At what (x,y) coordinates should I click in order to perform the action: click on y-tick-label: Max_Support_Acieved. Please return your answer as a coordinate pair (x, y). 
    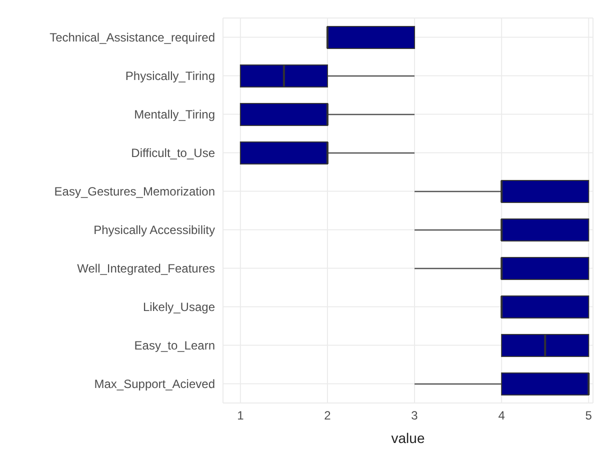
    Looking at the image, I should click on (154, 384).